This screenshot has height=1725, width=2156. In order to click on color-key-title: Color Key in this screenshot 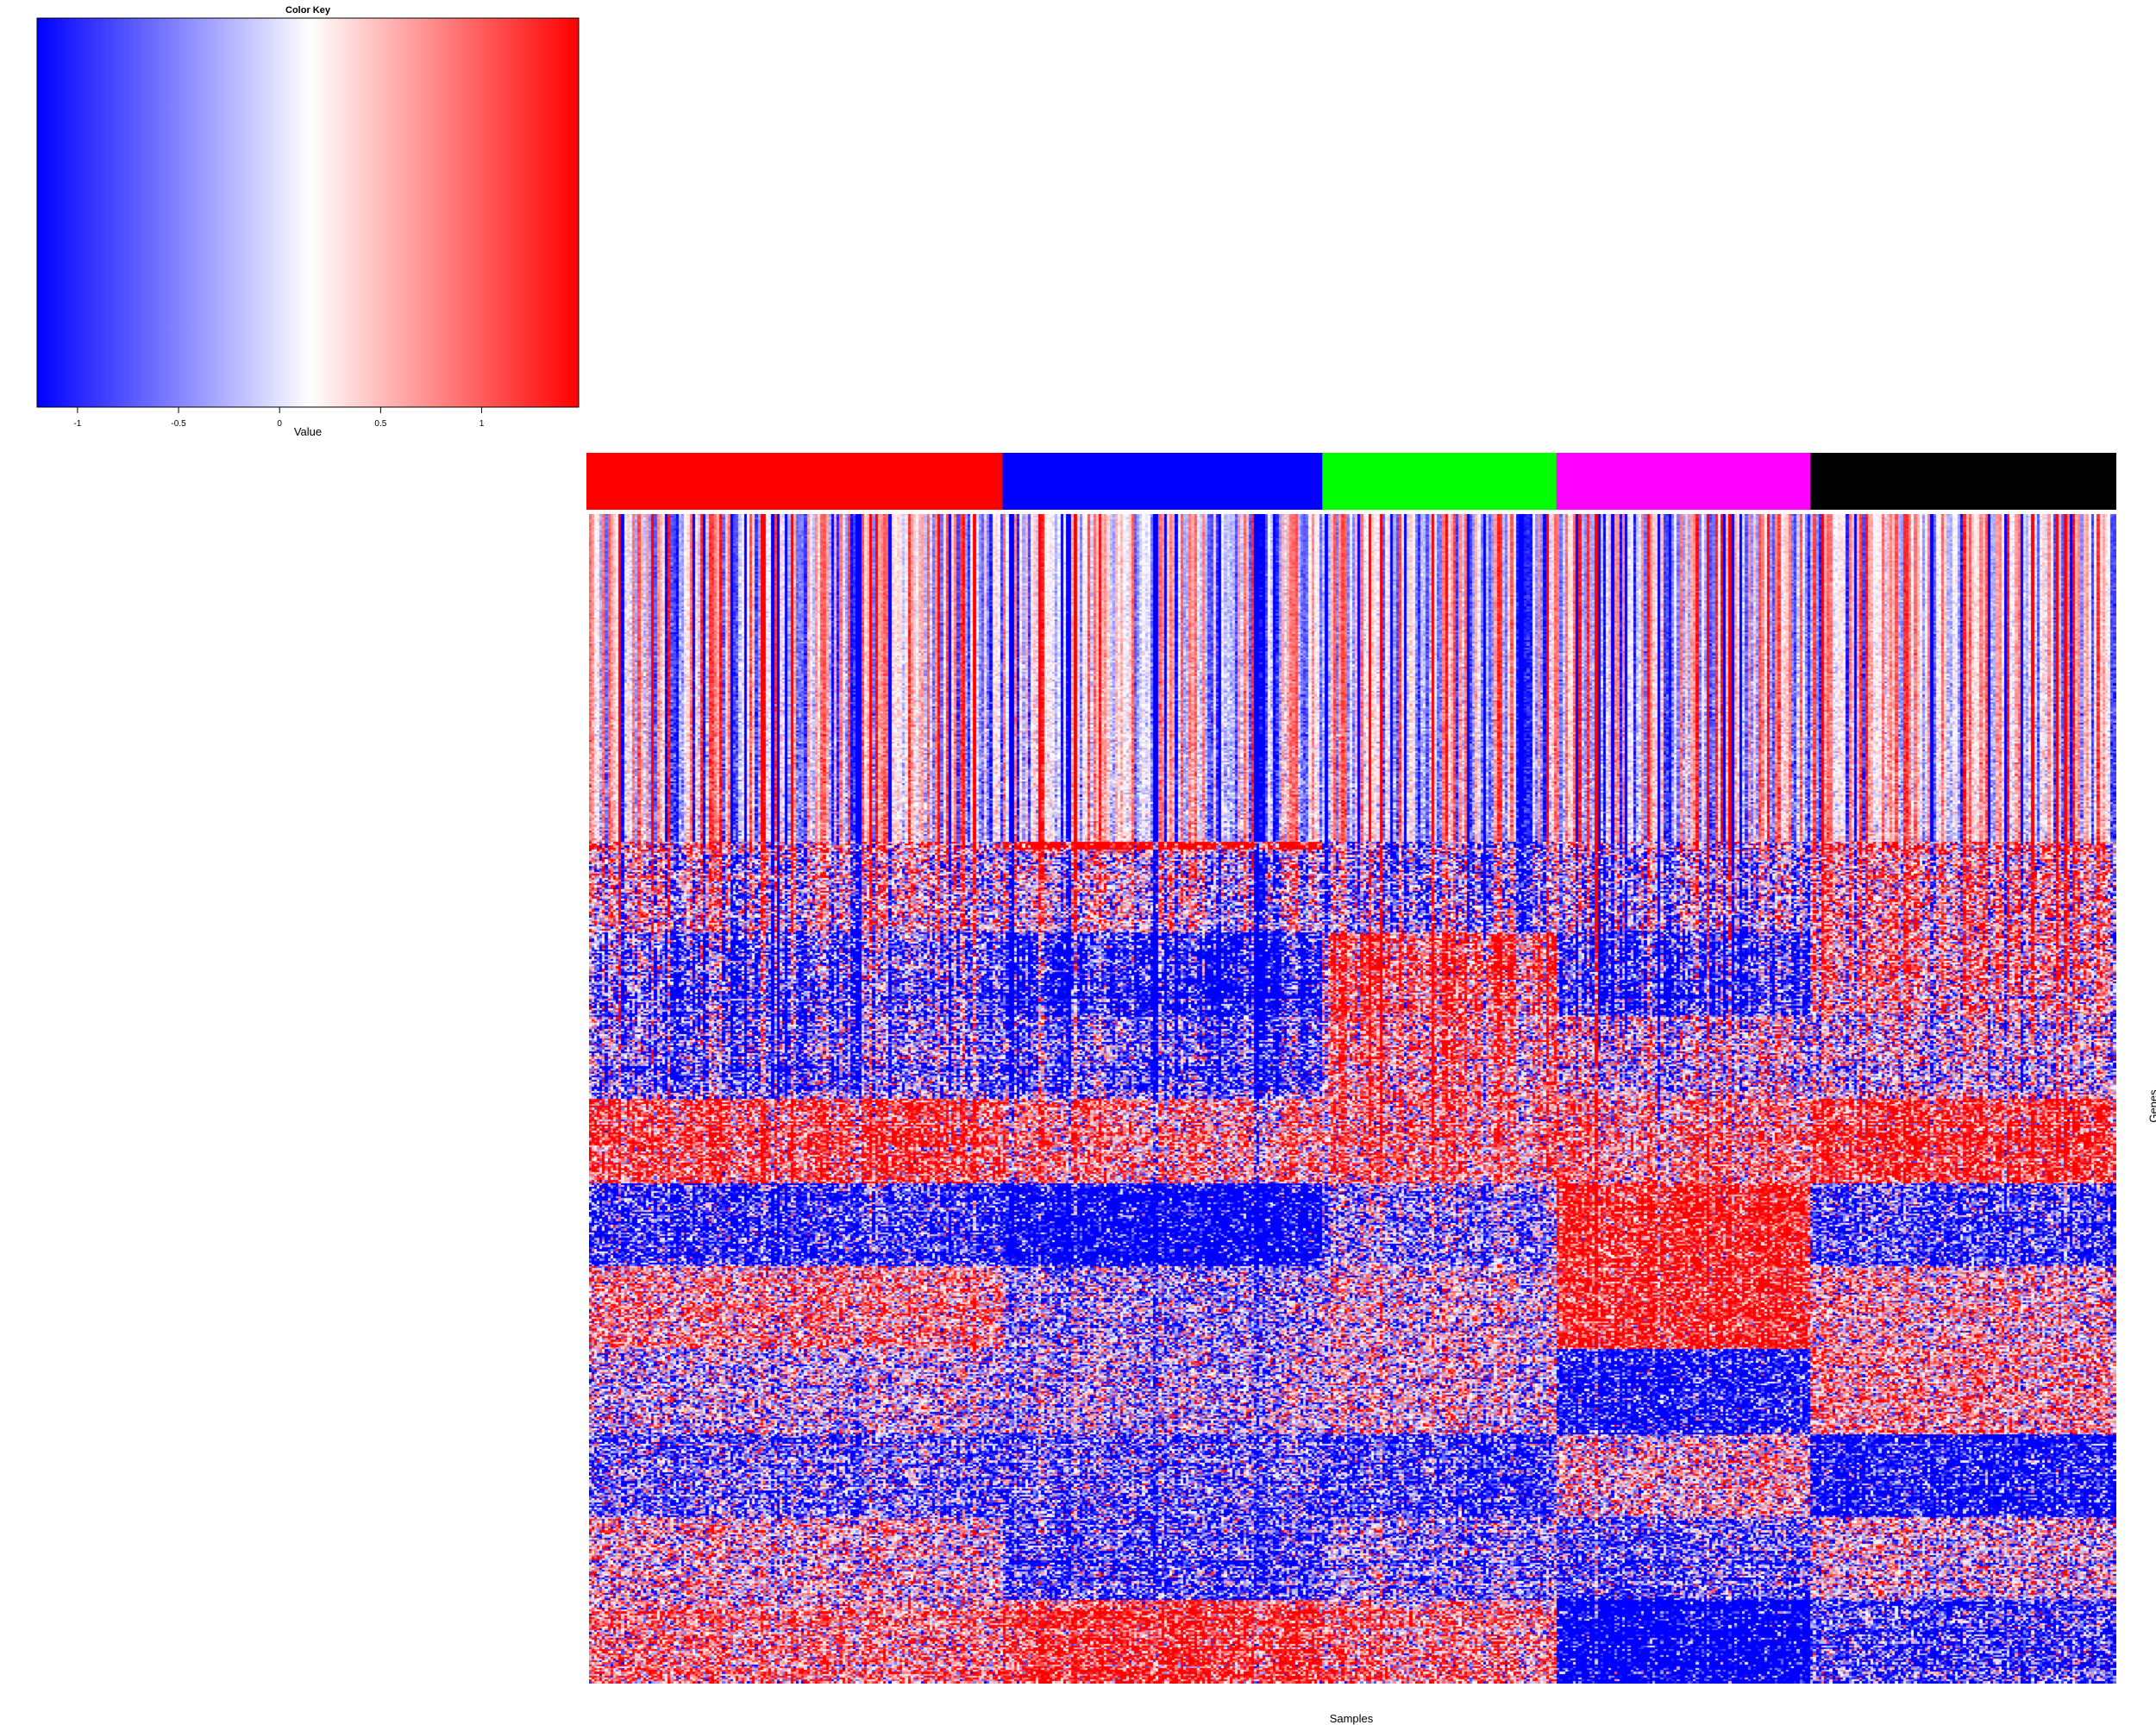, I will do `click(308, 11)`.